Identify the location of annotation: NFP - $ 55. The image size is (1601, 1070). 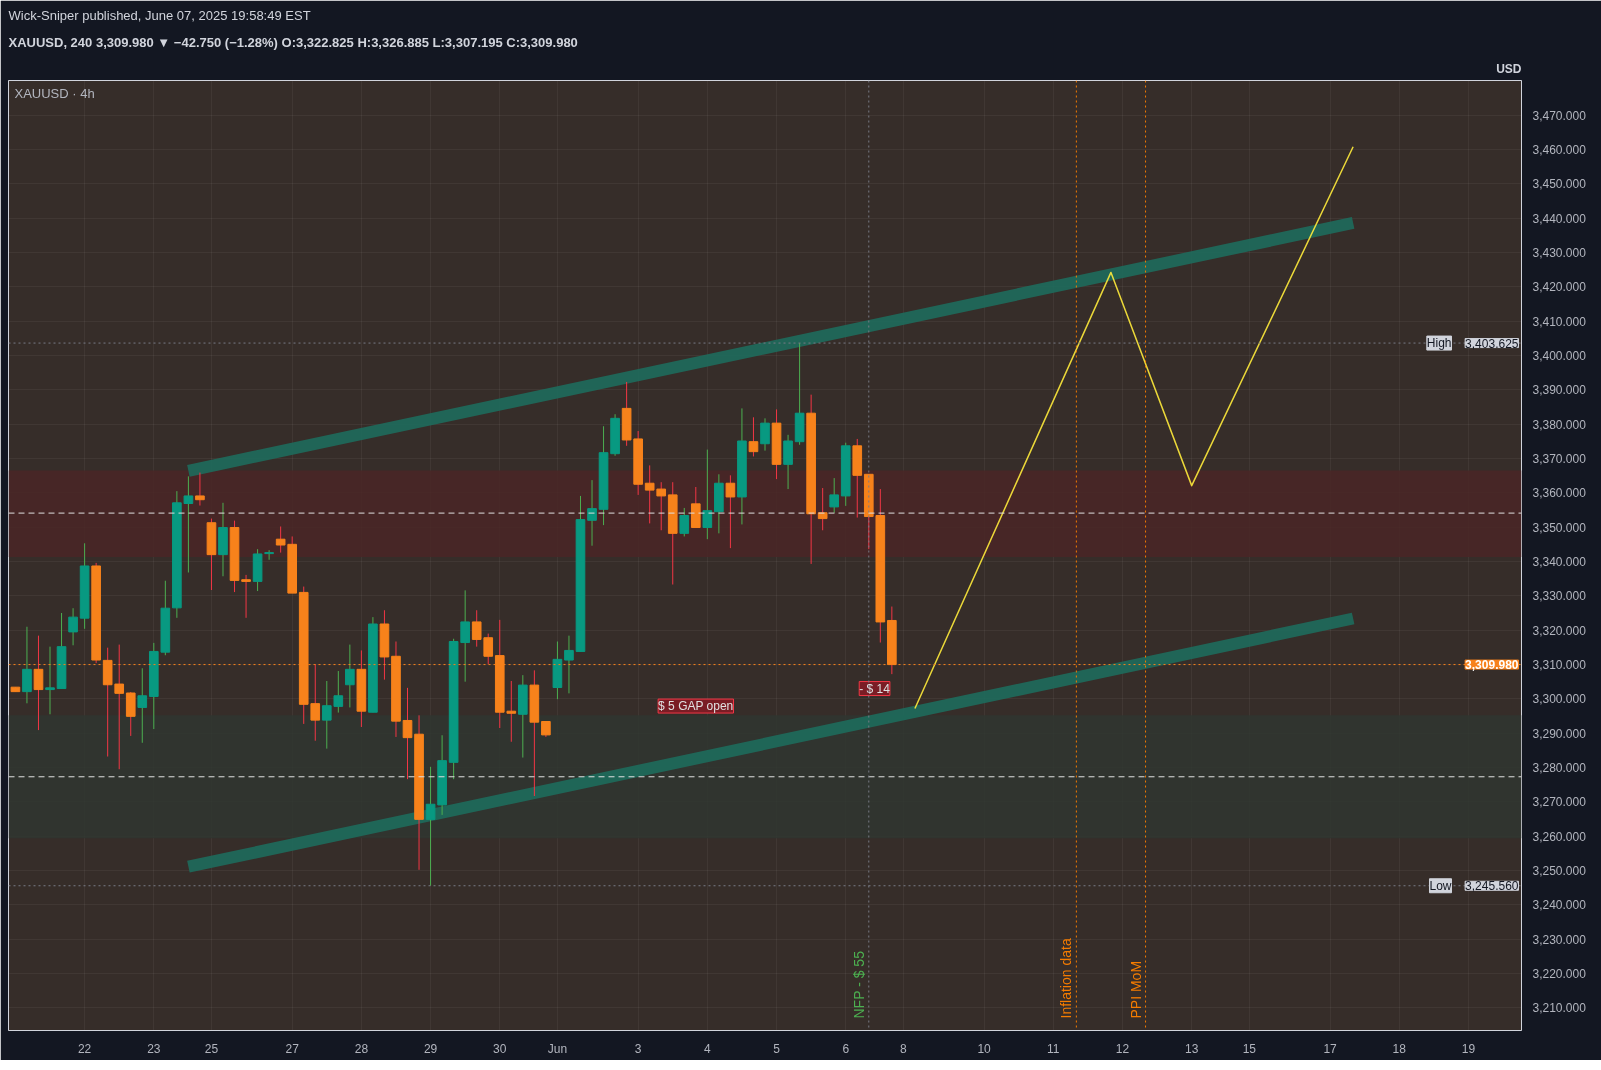
(858, 984).